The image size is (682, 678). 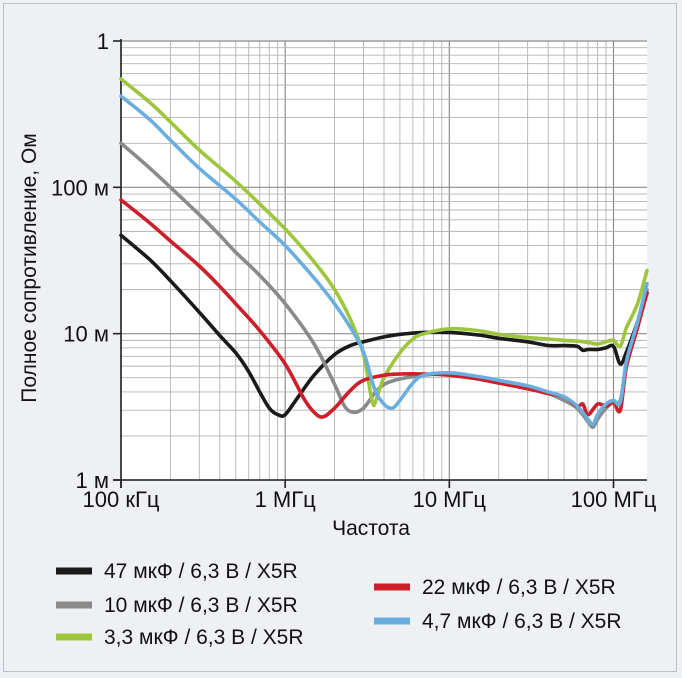 I want to click on x-tick-label: 10 МГц, so click(x=450, y=499).